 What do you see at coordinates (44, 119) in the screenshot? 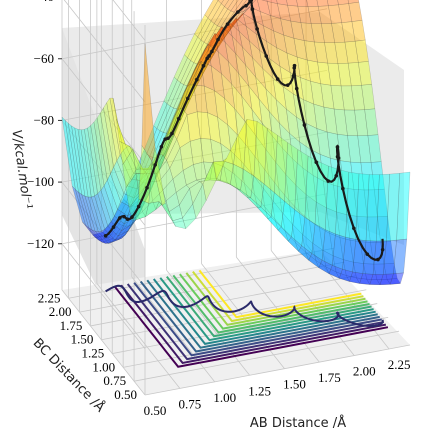
I see `z-tick-label-3: −80` at bounding box center [44, 119].